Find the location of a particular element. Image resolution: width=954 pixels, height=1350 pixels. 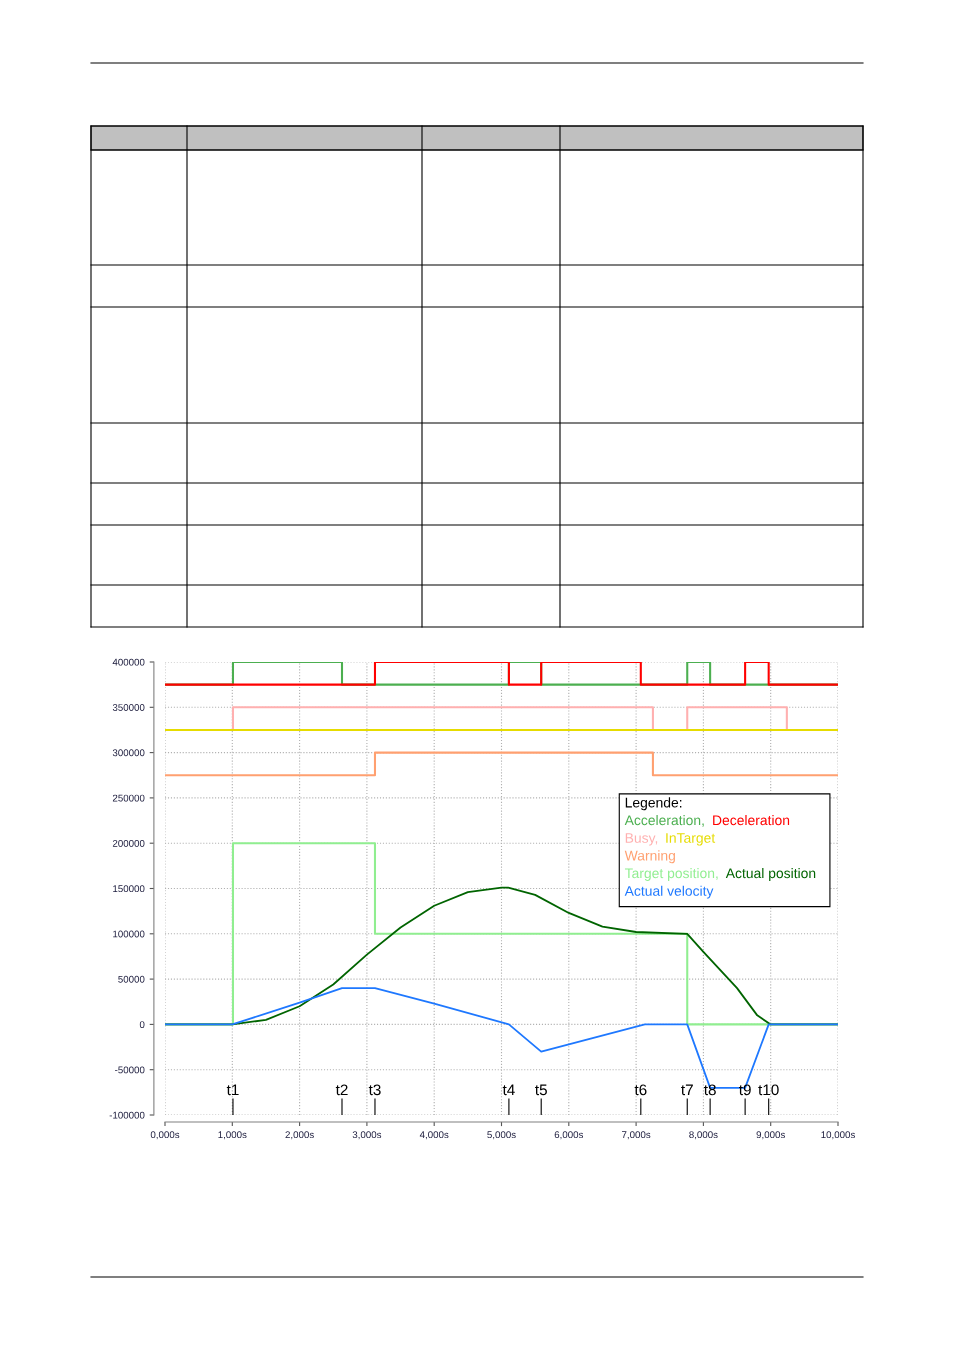

text: Deceleration is located at coordinates (751, 820).